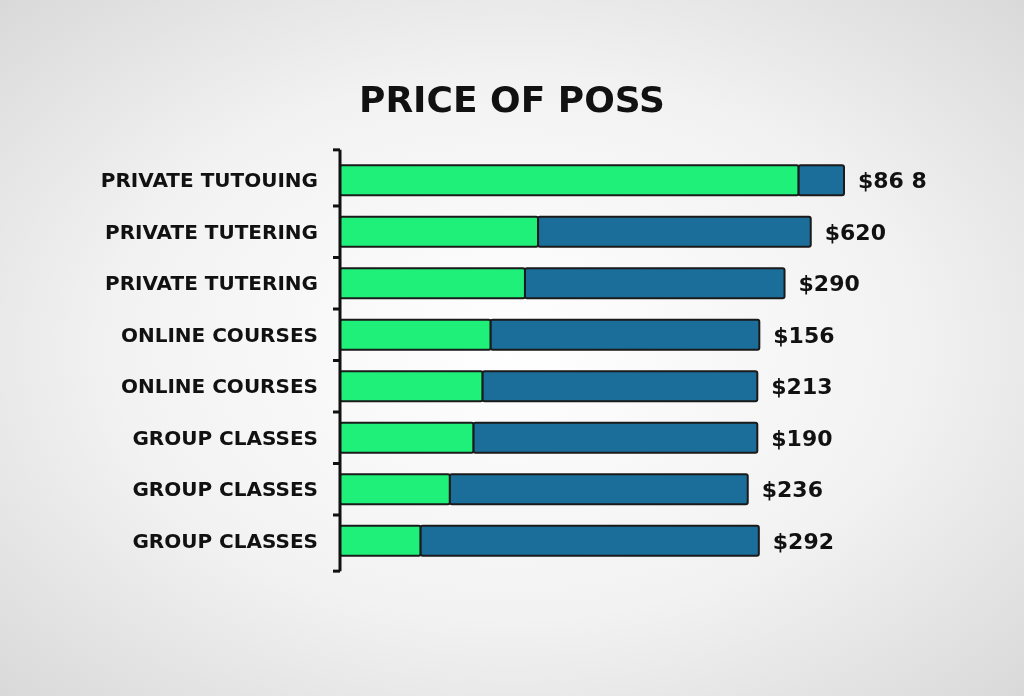 Image resolution: width=1024 pixels, height=696 pixels. Describe the element at coordinates (209, 180) in the screenshot. I see `y-tick-label: PRIVATE TUTOUING` at that location.